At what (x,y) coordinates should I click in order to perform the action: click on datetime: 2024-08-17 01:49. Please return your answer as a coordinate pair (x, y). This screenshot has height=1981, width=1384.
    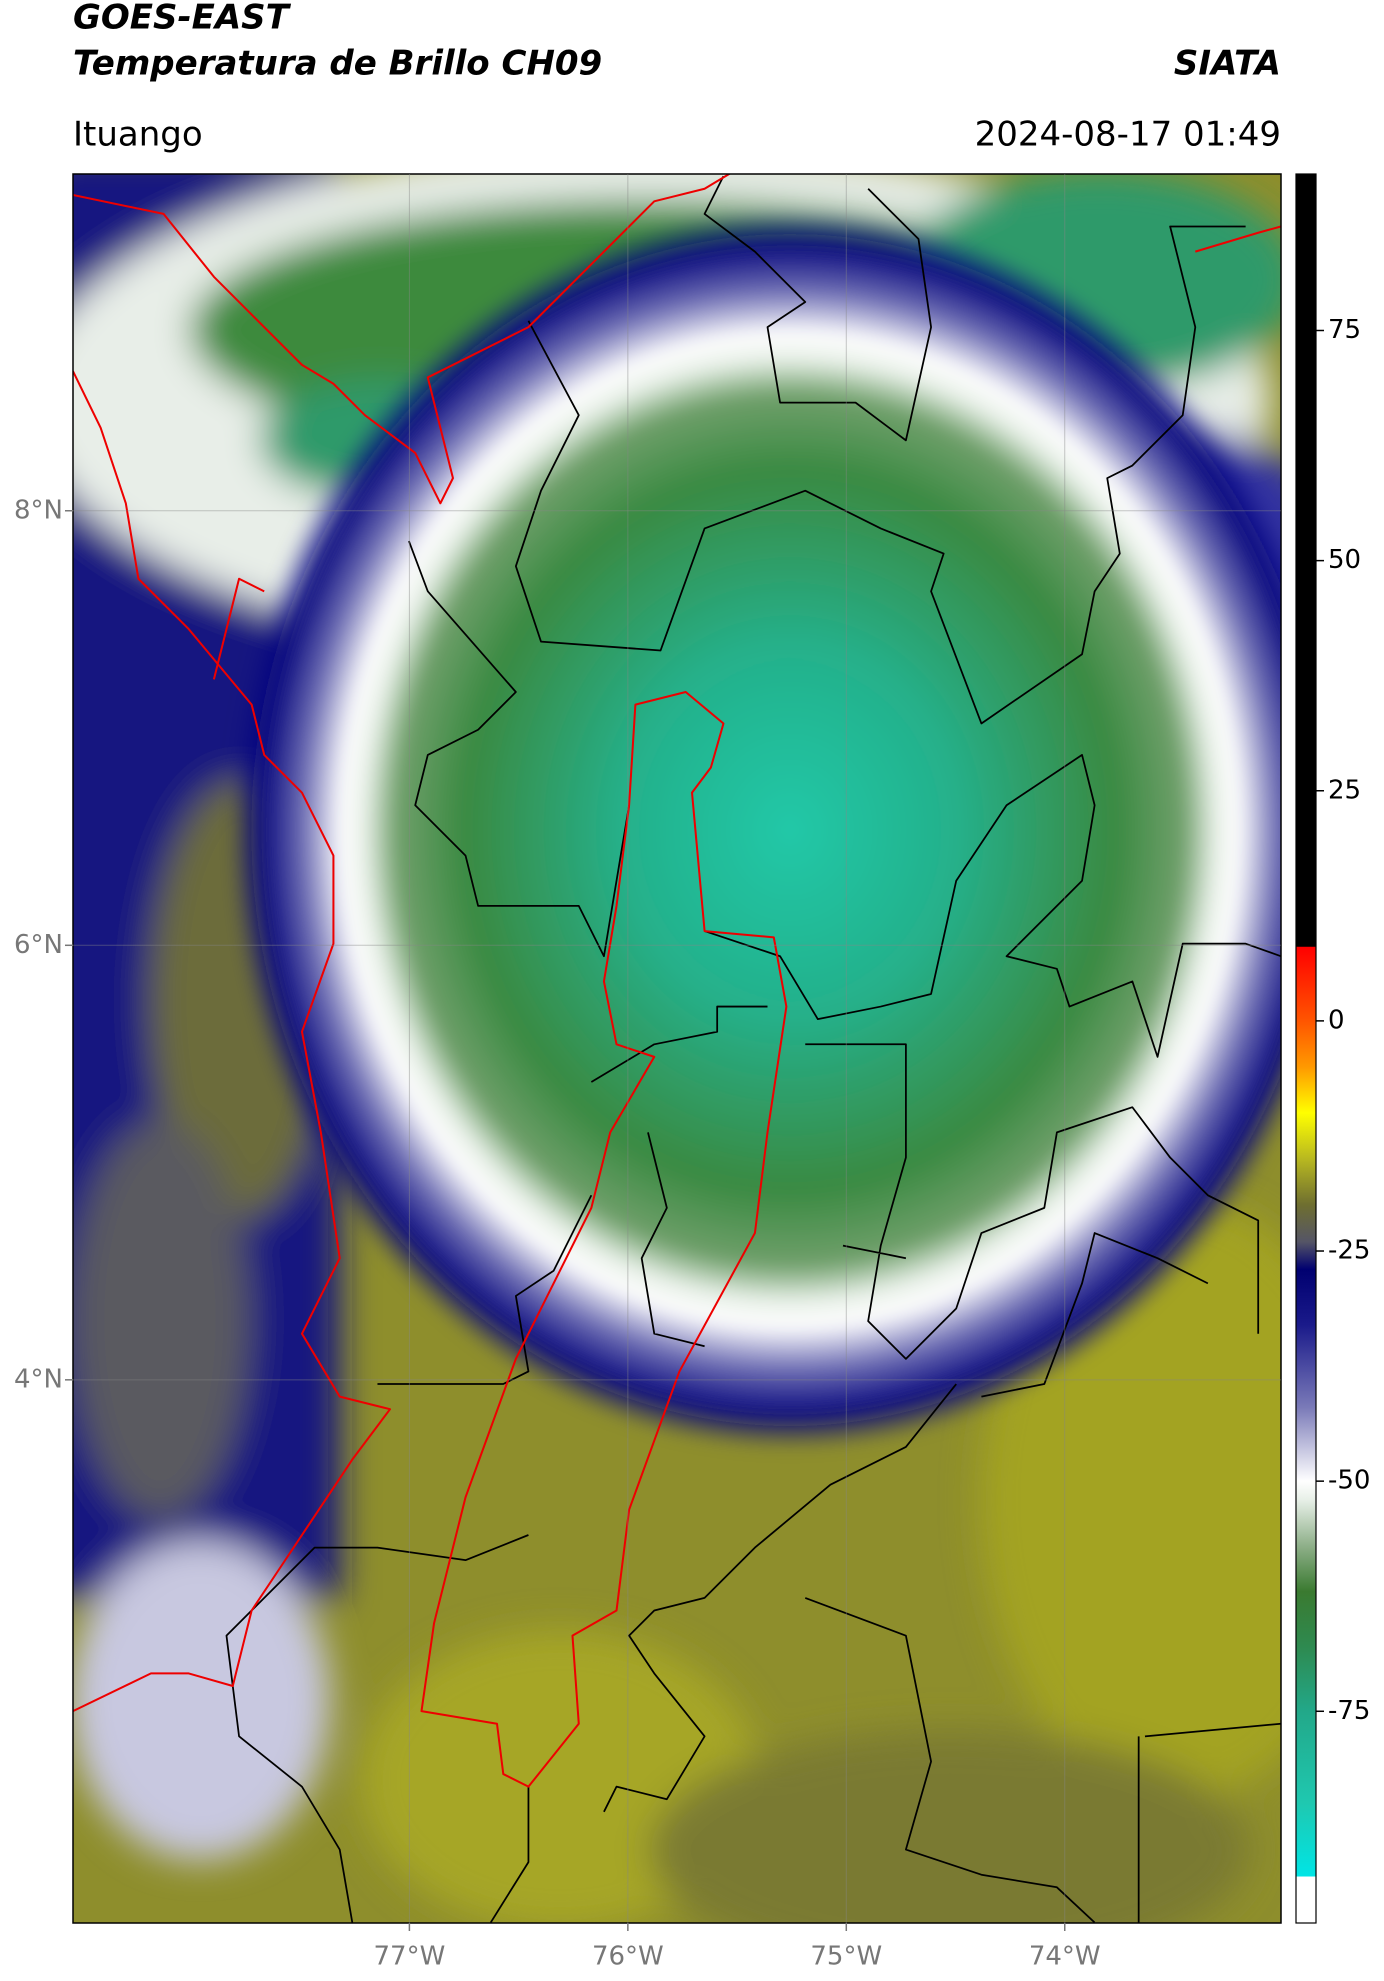
    Looking at the image, I should click on (1128, 135).